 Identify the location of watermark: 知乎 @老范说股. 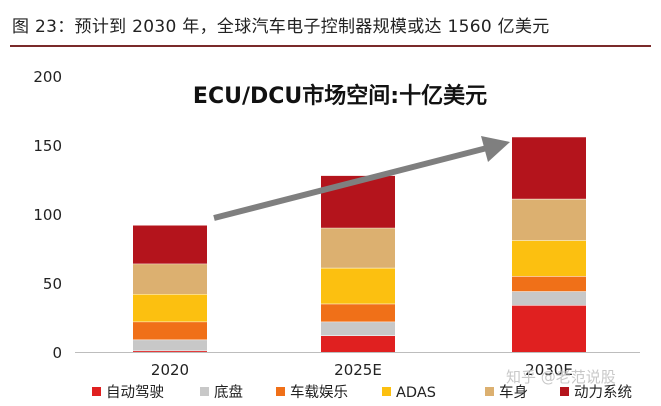
(561, 377).